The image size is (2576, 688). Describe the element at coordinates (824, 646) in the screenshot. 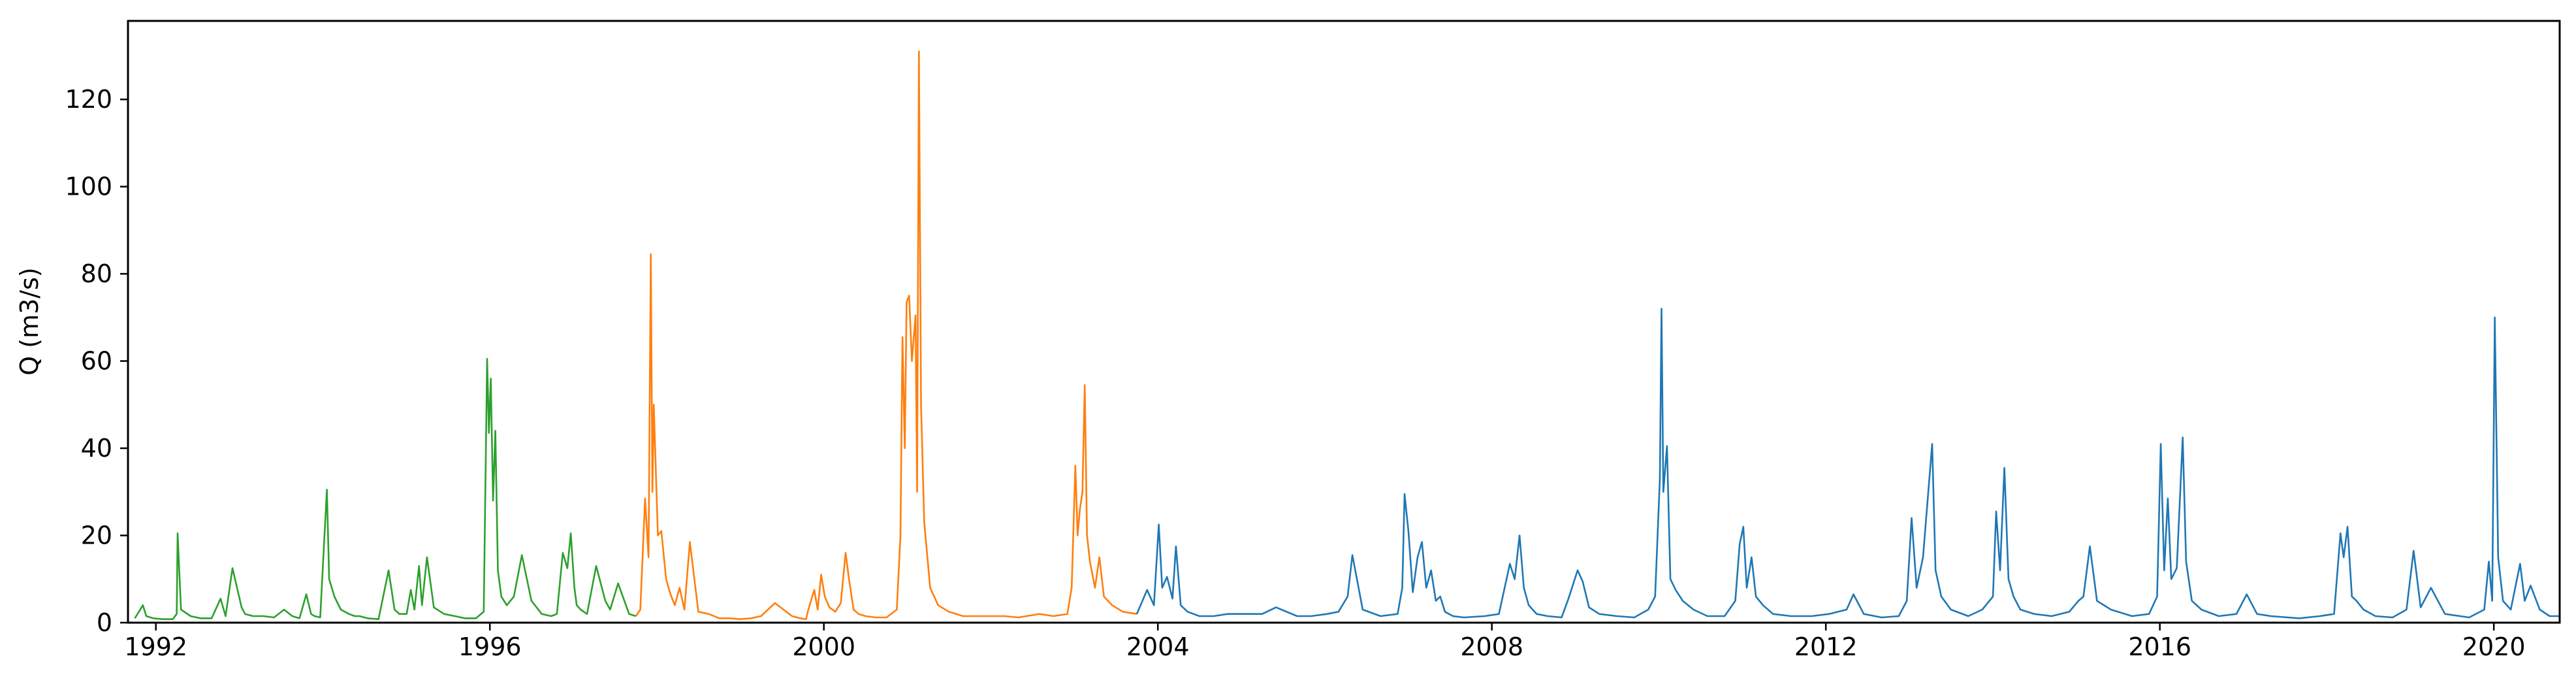

I see `x-tick-label: 2000` at that location.